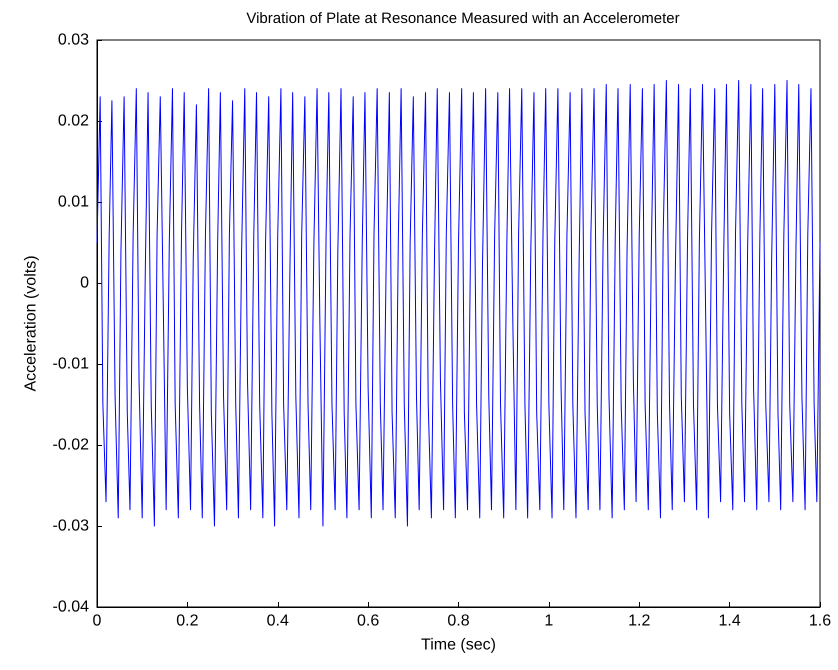  I want to click on y-tick-label: -0.03, so click(71, 526).